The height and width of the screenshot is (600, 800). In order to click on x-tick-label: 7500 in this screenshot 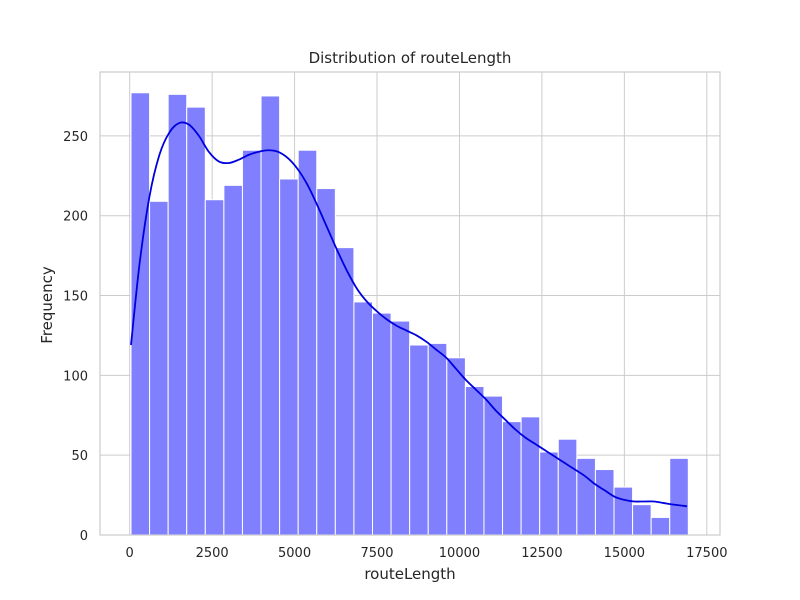, I will do `click(376, 553)`.